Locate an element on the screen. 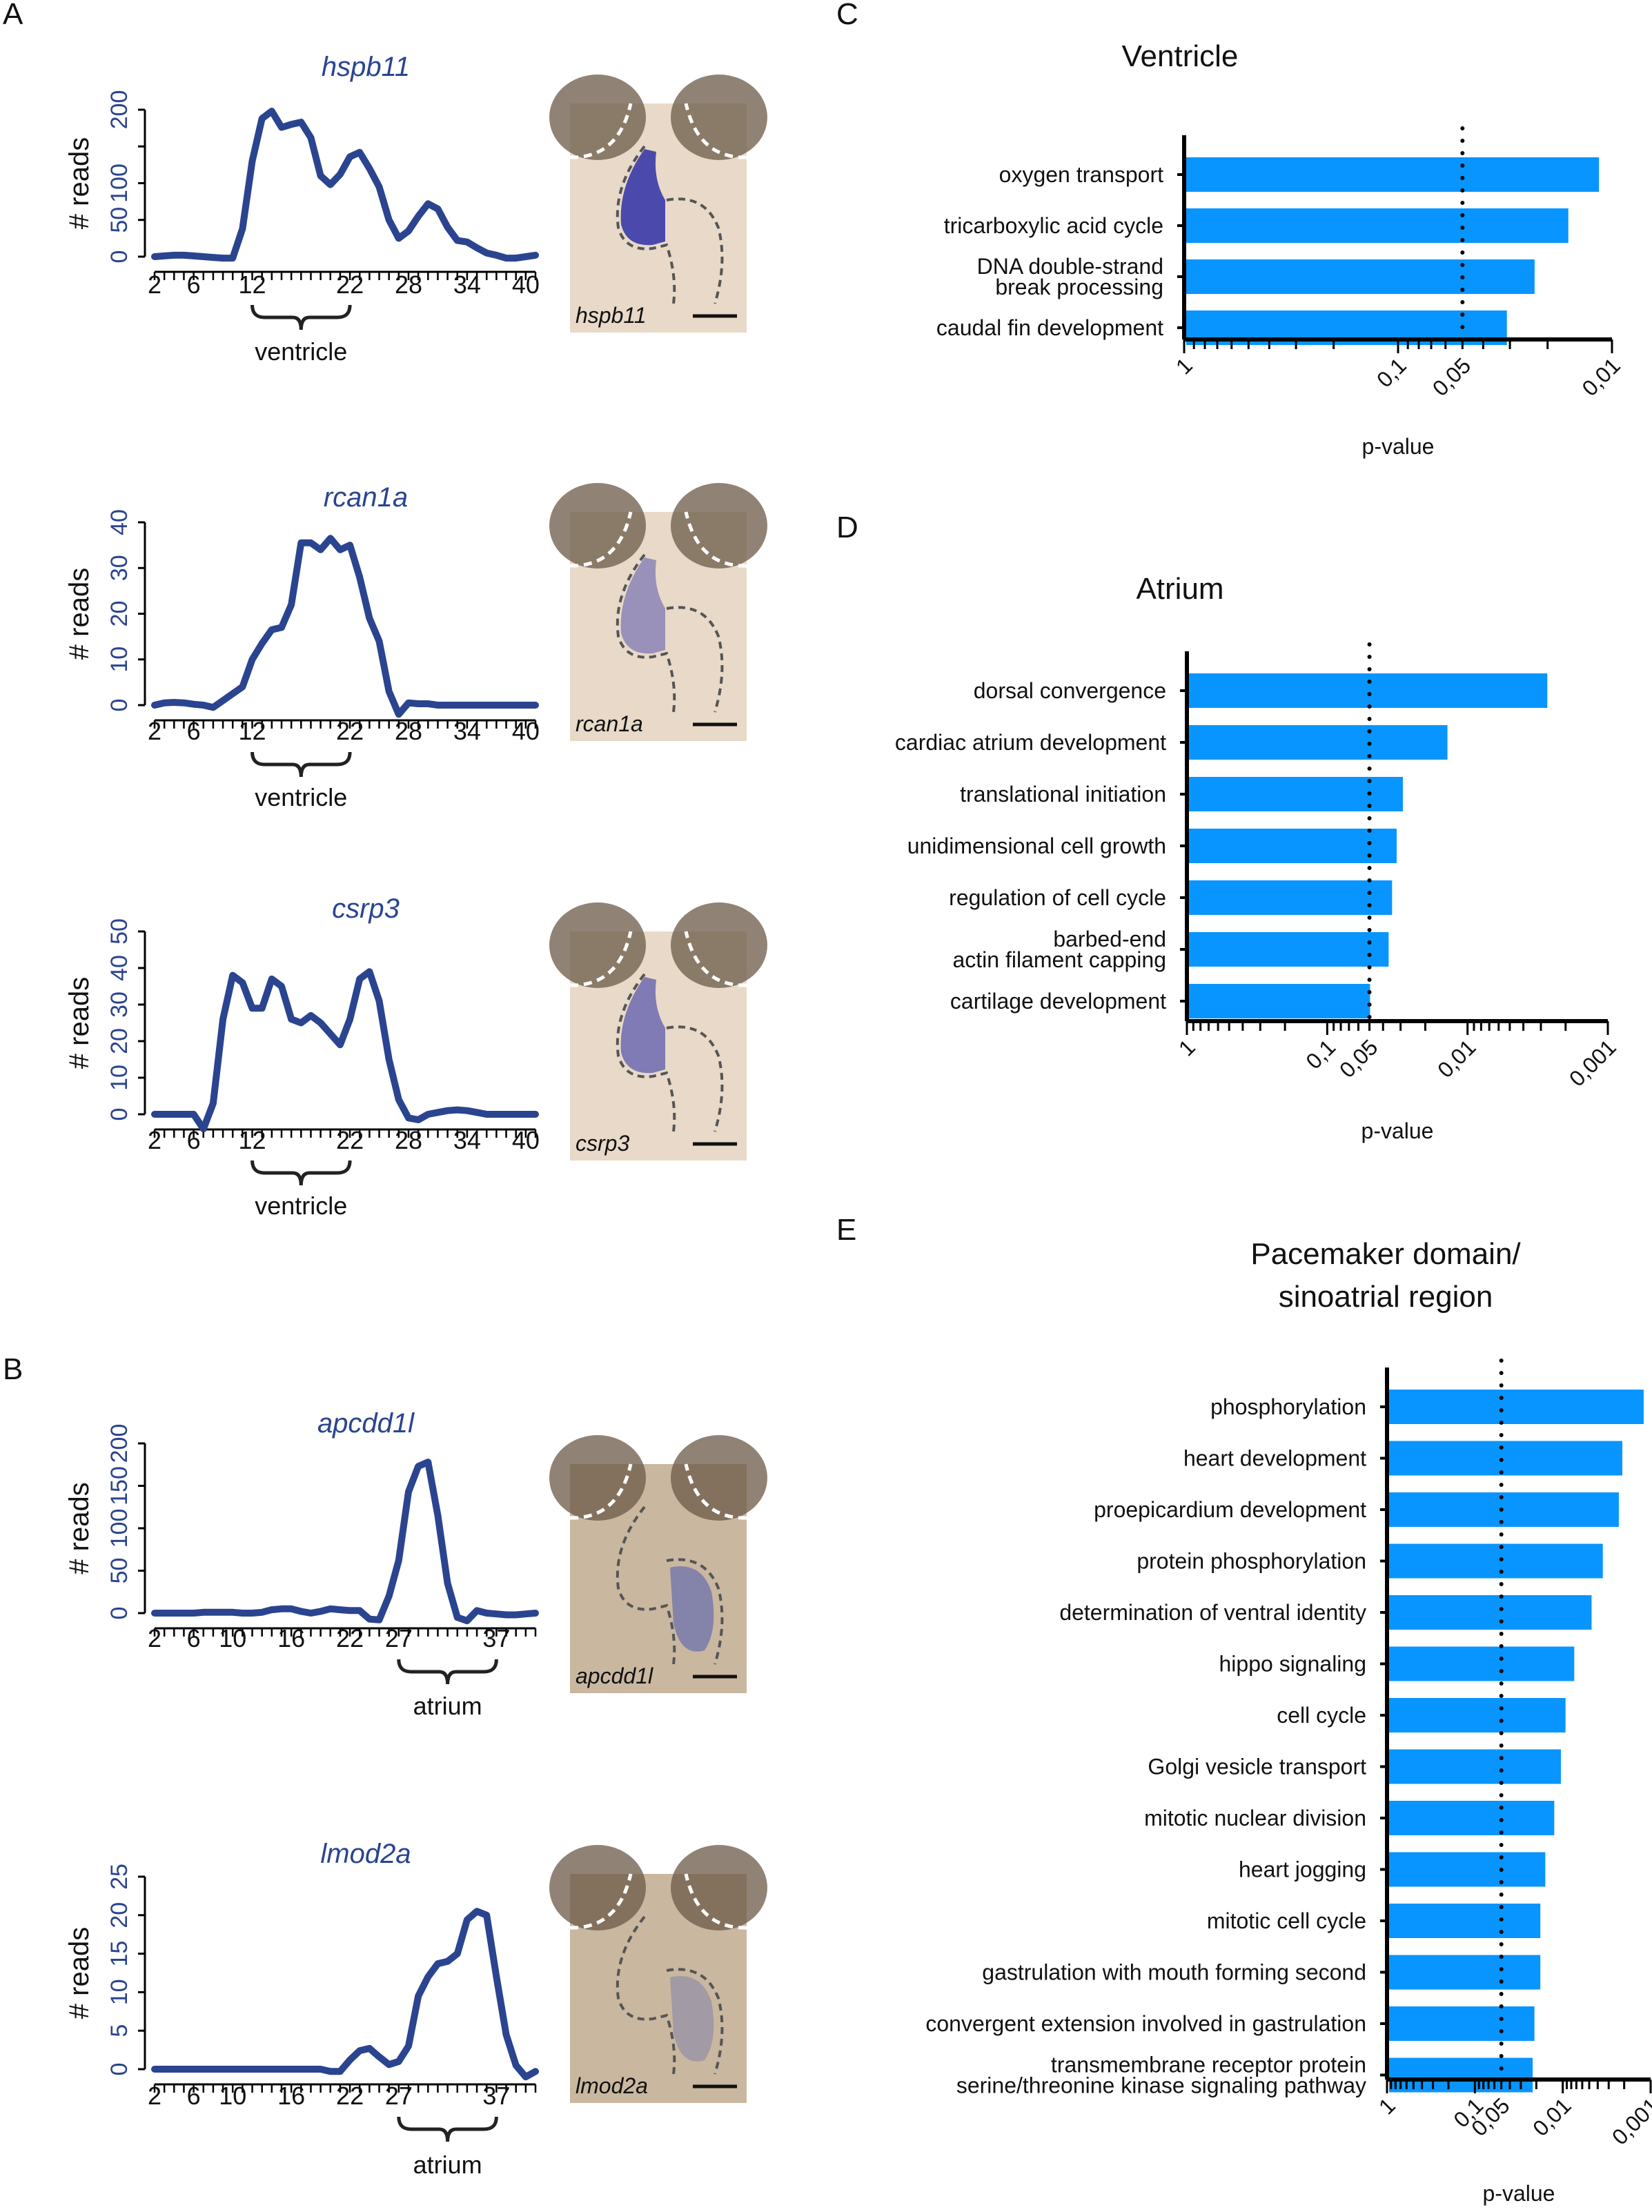  y-tick-label: 15 is located at coordinates (119, 1954).